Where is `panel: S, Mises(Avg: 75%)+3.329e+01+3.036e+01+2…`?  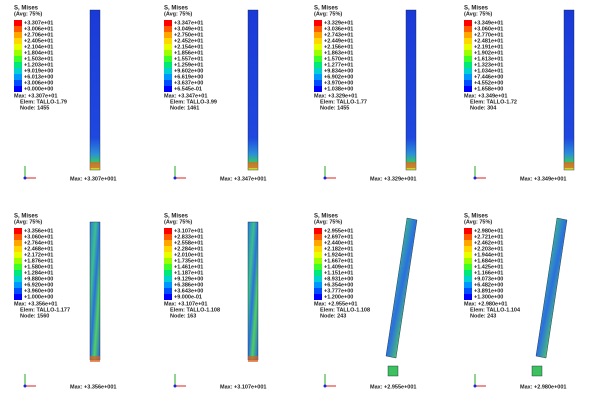
panel: S, Mises(Avg: 75%)+3.329e+01+3.036e+01+2… is located at coordinates (365, 94).